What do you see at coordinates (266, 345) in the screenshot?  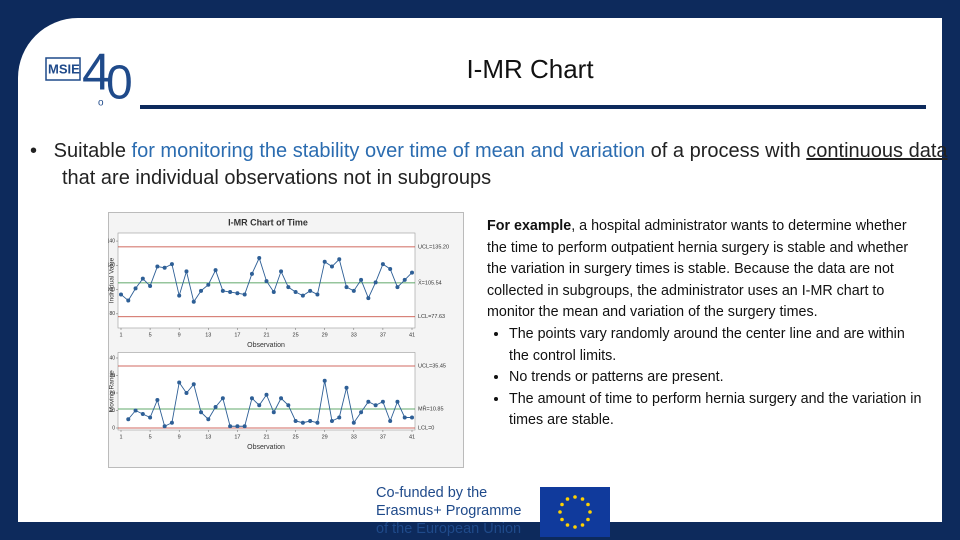 I see `x-axis-label: Observation` at bounding box center [266, 345].